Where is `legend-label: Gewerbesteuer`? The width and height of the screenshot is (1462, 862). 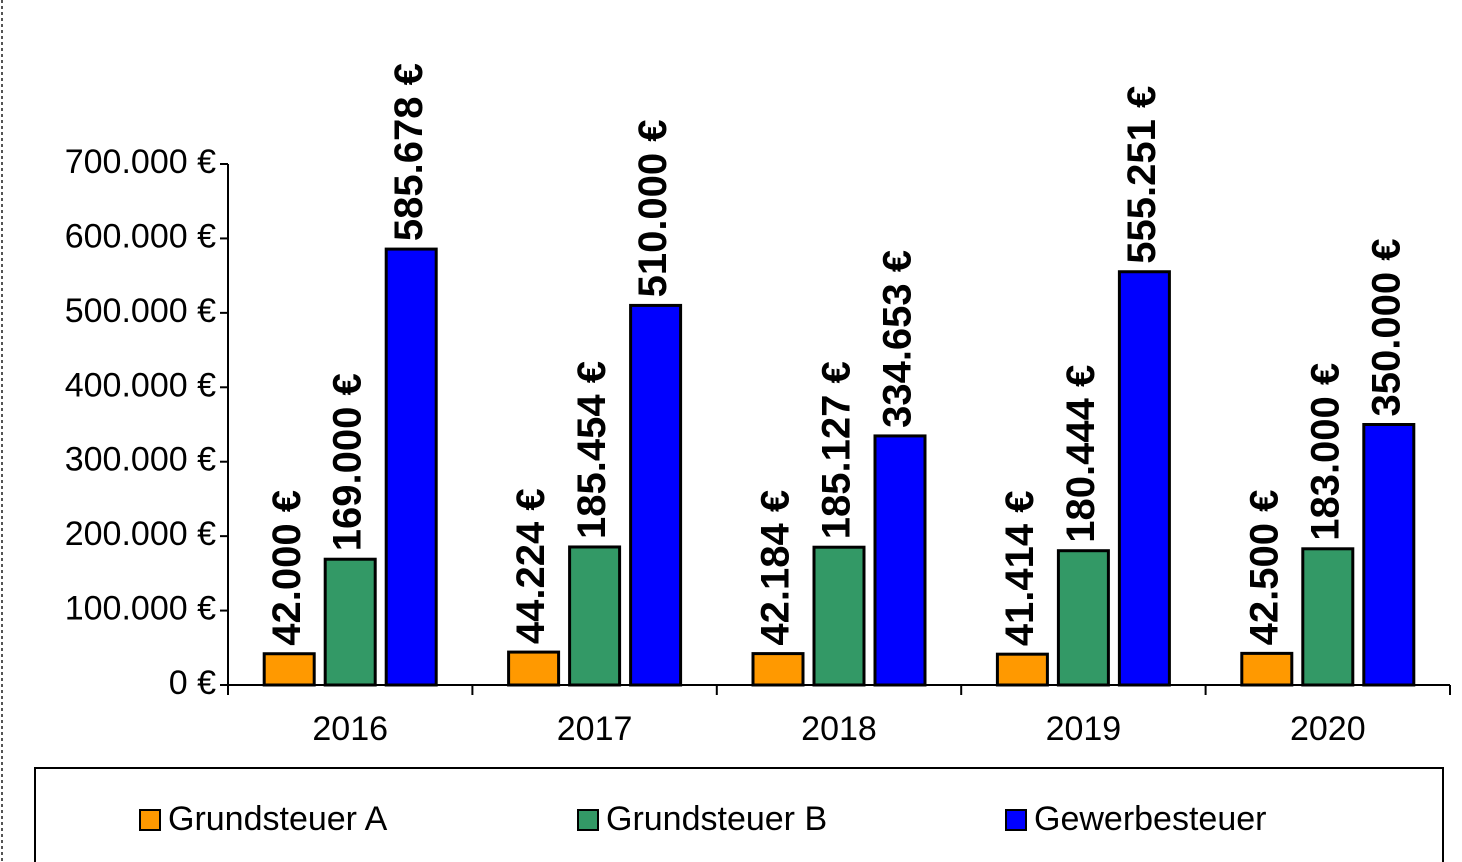
legend-label: Gewerbesteuer is located at coordinates (1150, 819).